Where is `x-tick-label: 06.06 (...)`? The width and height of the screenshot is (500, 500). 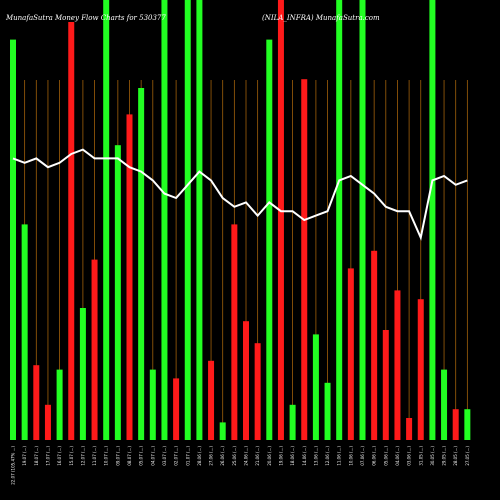
x-tick-label: 06.06 (...) is located at coordinates (374, 456).